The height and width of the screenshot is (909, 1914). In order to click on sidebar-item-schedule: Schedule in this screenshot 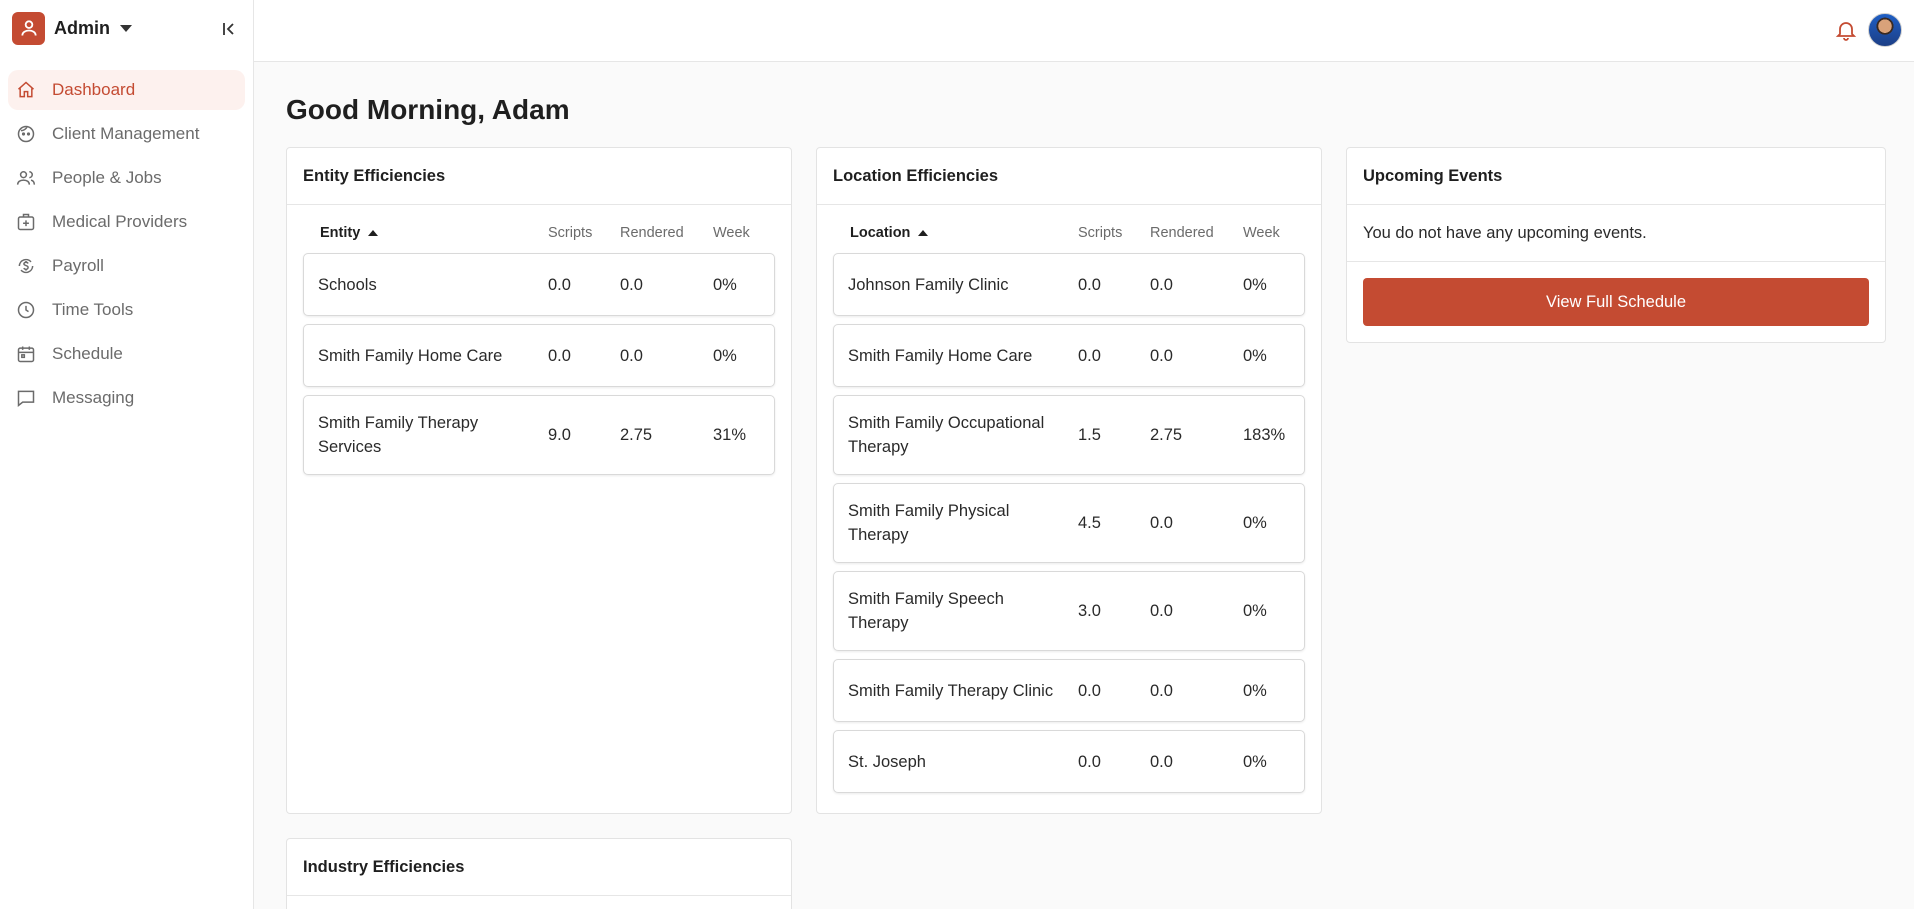, I will do `click(126, 354)`.